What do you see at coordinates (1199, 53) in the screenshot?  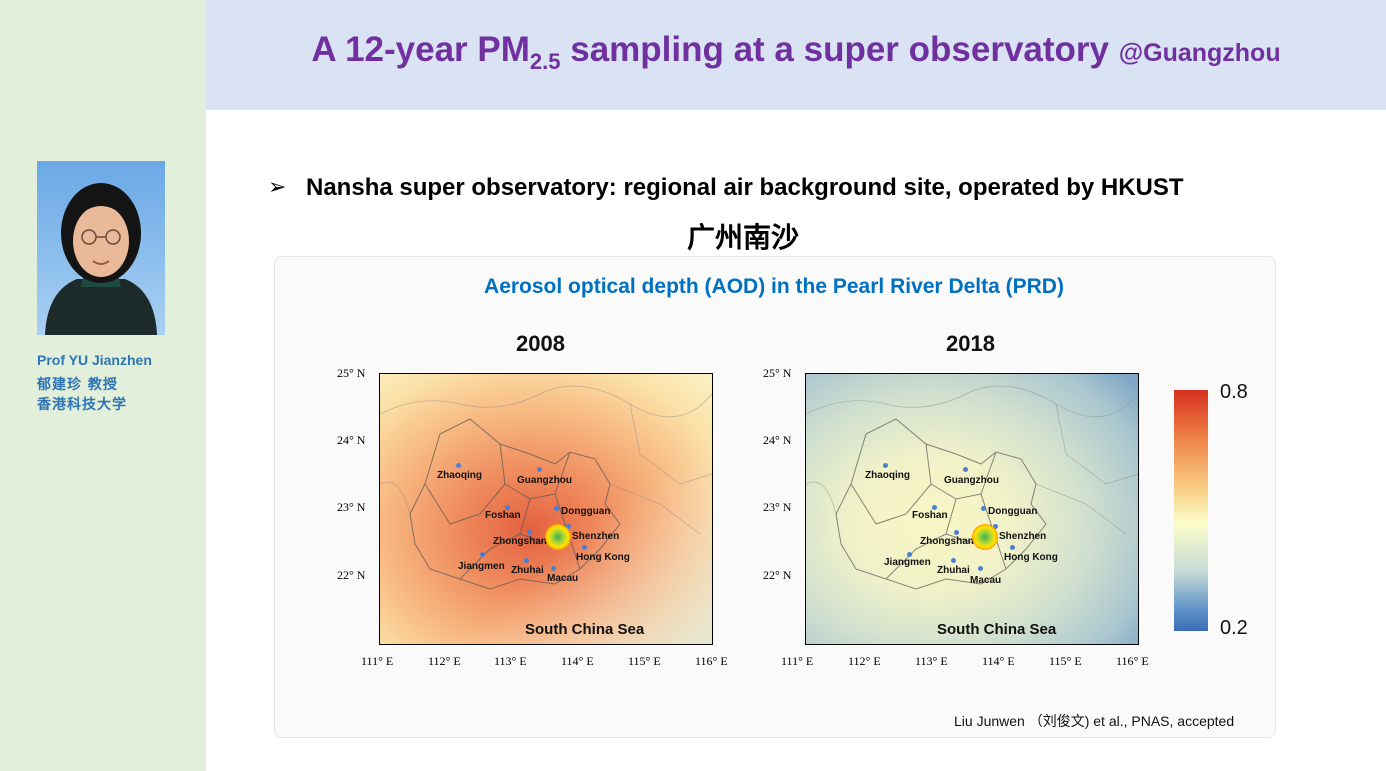 I see `title-location: @Guangzhou` at bounding box center [1199, 53].